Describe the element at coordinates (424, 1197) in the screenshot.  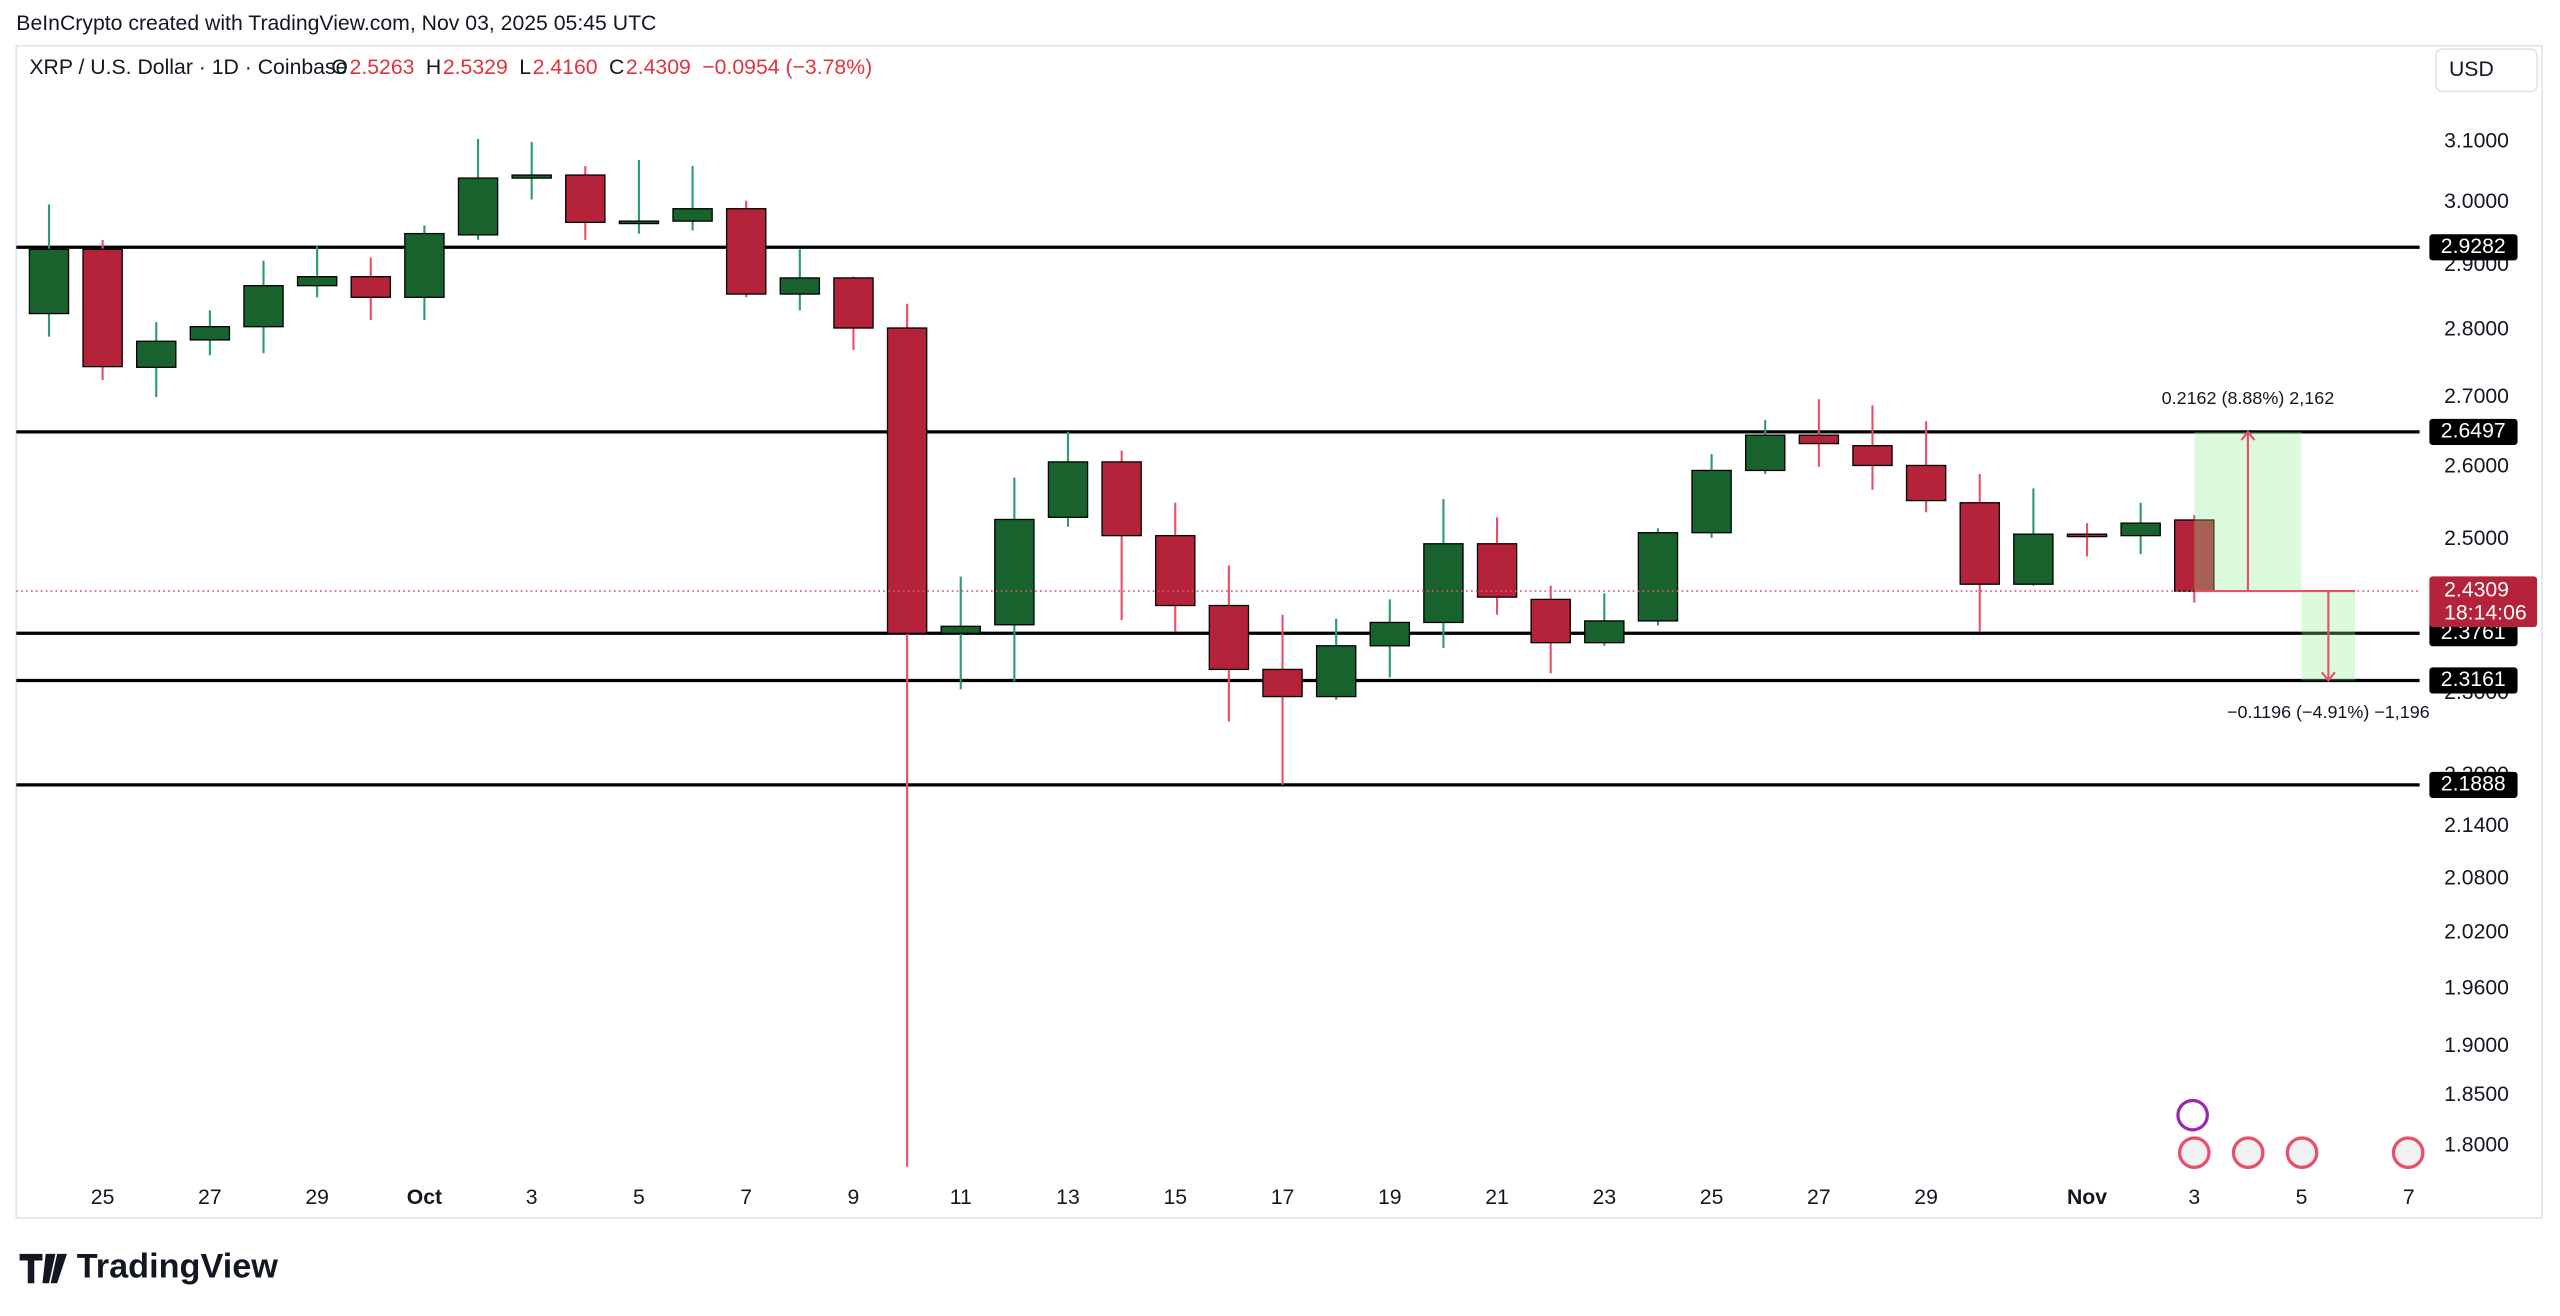
I see `x-tick-label: Oct` at that location.